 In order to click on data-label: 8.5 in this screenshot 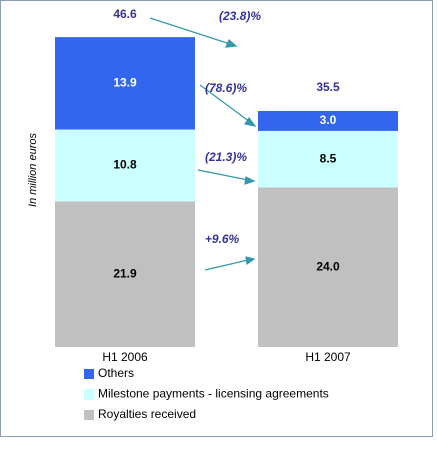, I will do `click(328, 158)`.